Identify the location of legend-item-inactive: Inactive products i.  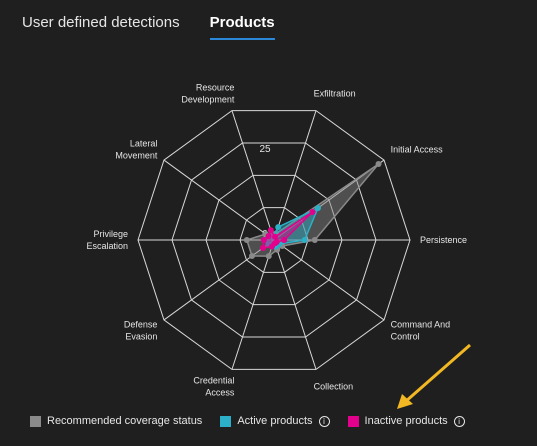
(406, 421).